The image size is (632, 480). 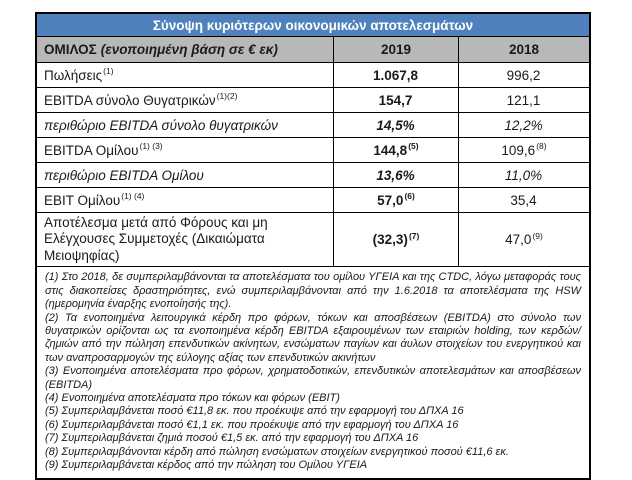 What do you see at coordinates (141, 99) in the screenshot?
I see `row-label: EBITDA σύνολο Θυγατρικών (1)(2)` at bounding box center [141, 99].